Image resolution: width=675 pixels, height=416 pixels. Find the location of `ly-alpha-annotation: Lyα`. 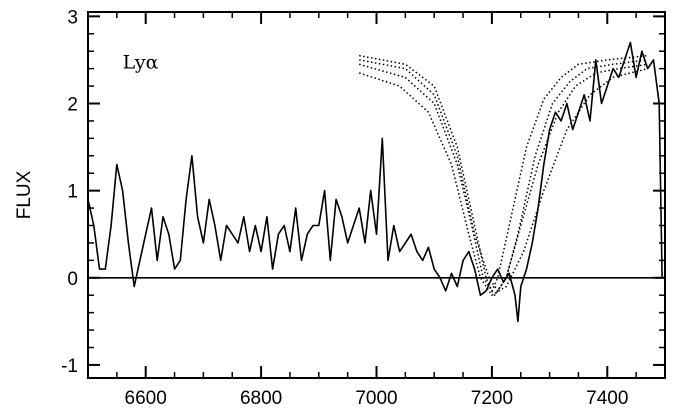

ly-alpha-annotation: Lyα is located at coordinates (141, 63).